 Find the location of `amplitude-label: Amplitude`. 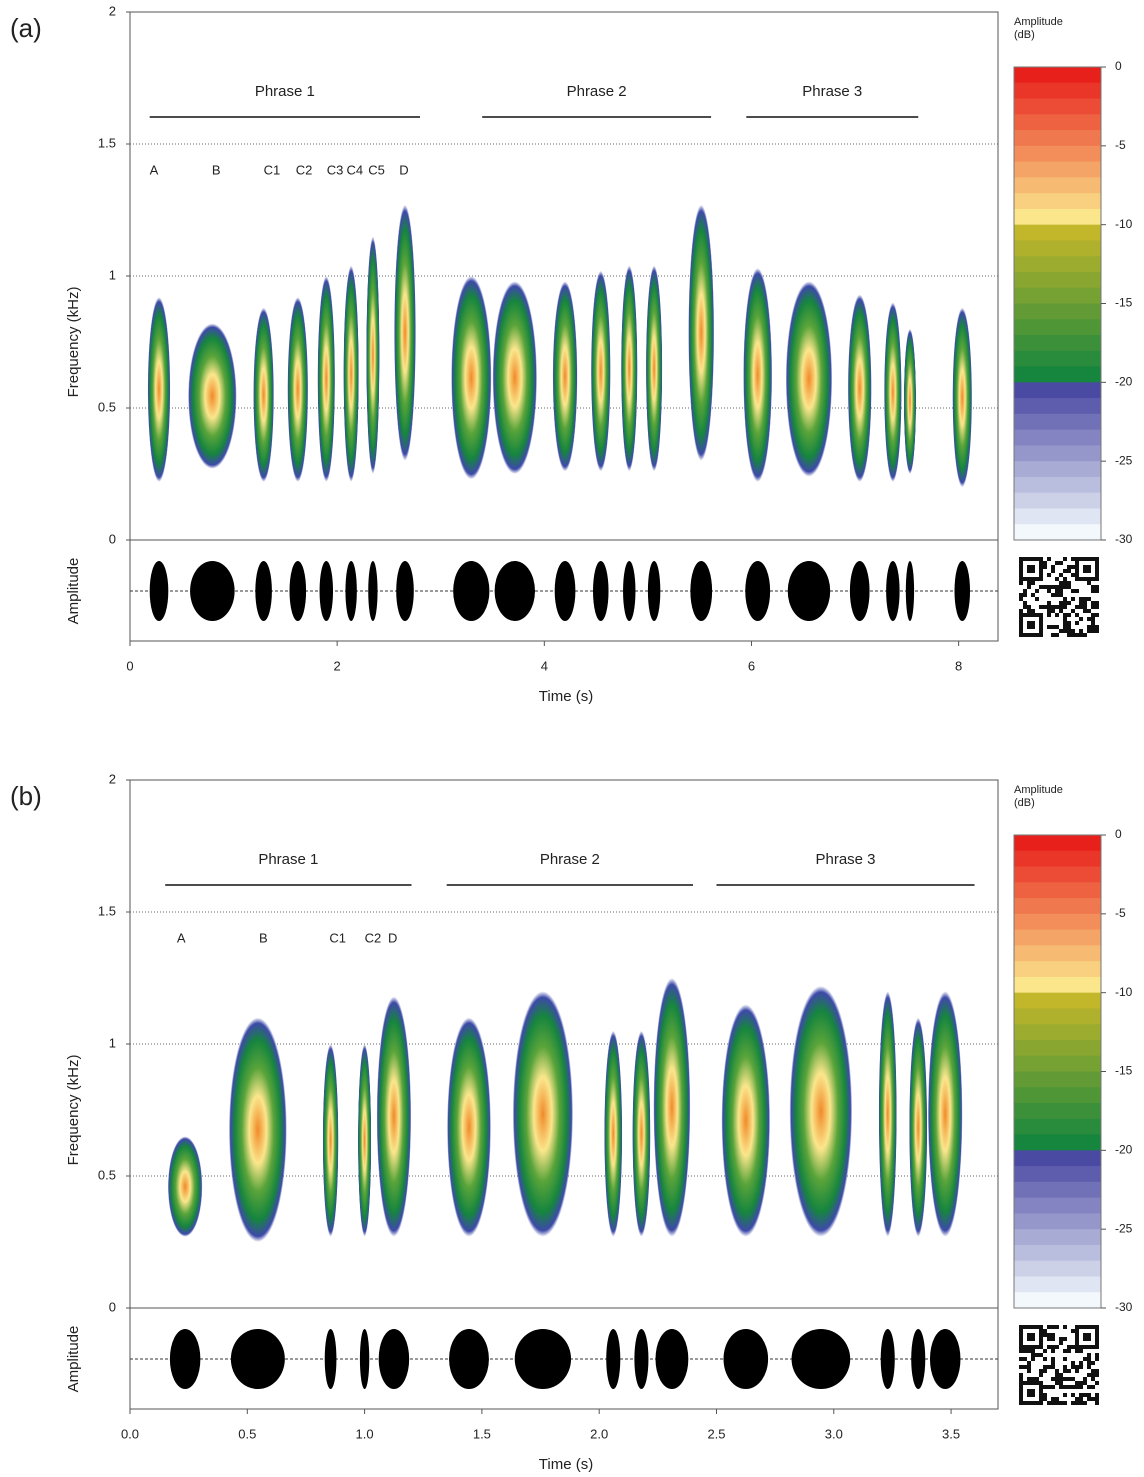

amplitude-label: Amplitude is located at coordinates (73, 1359).